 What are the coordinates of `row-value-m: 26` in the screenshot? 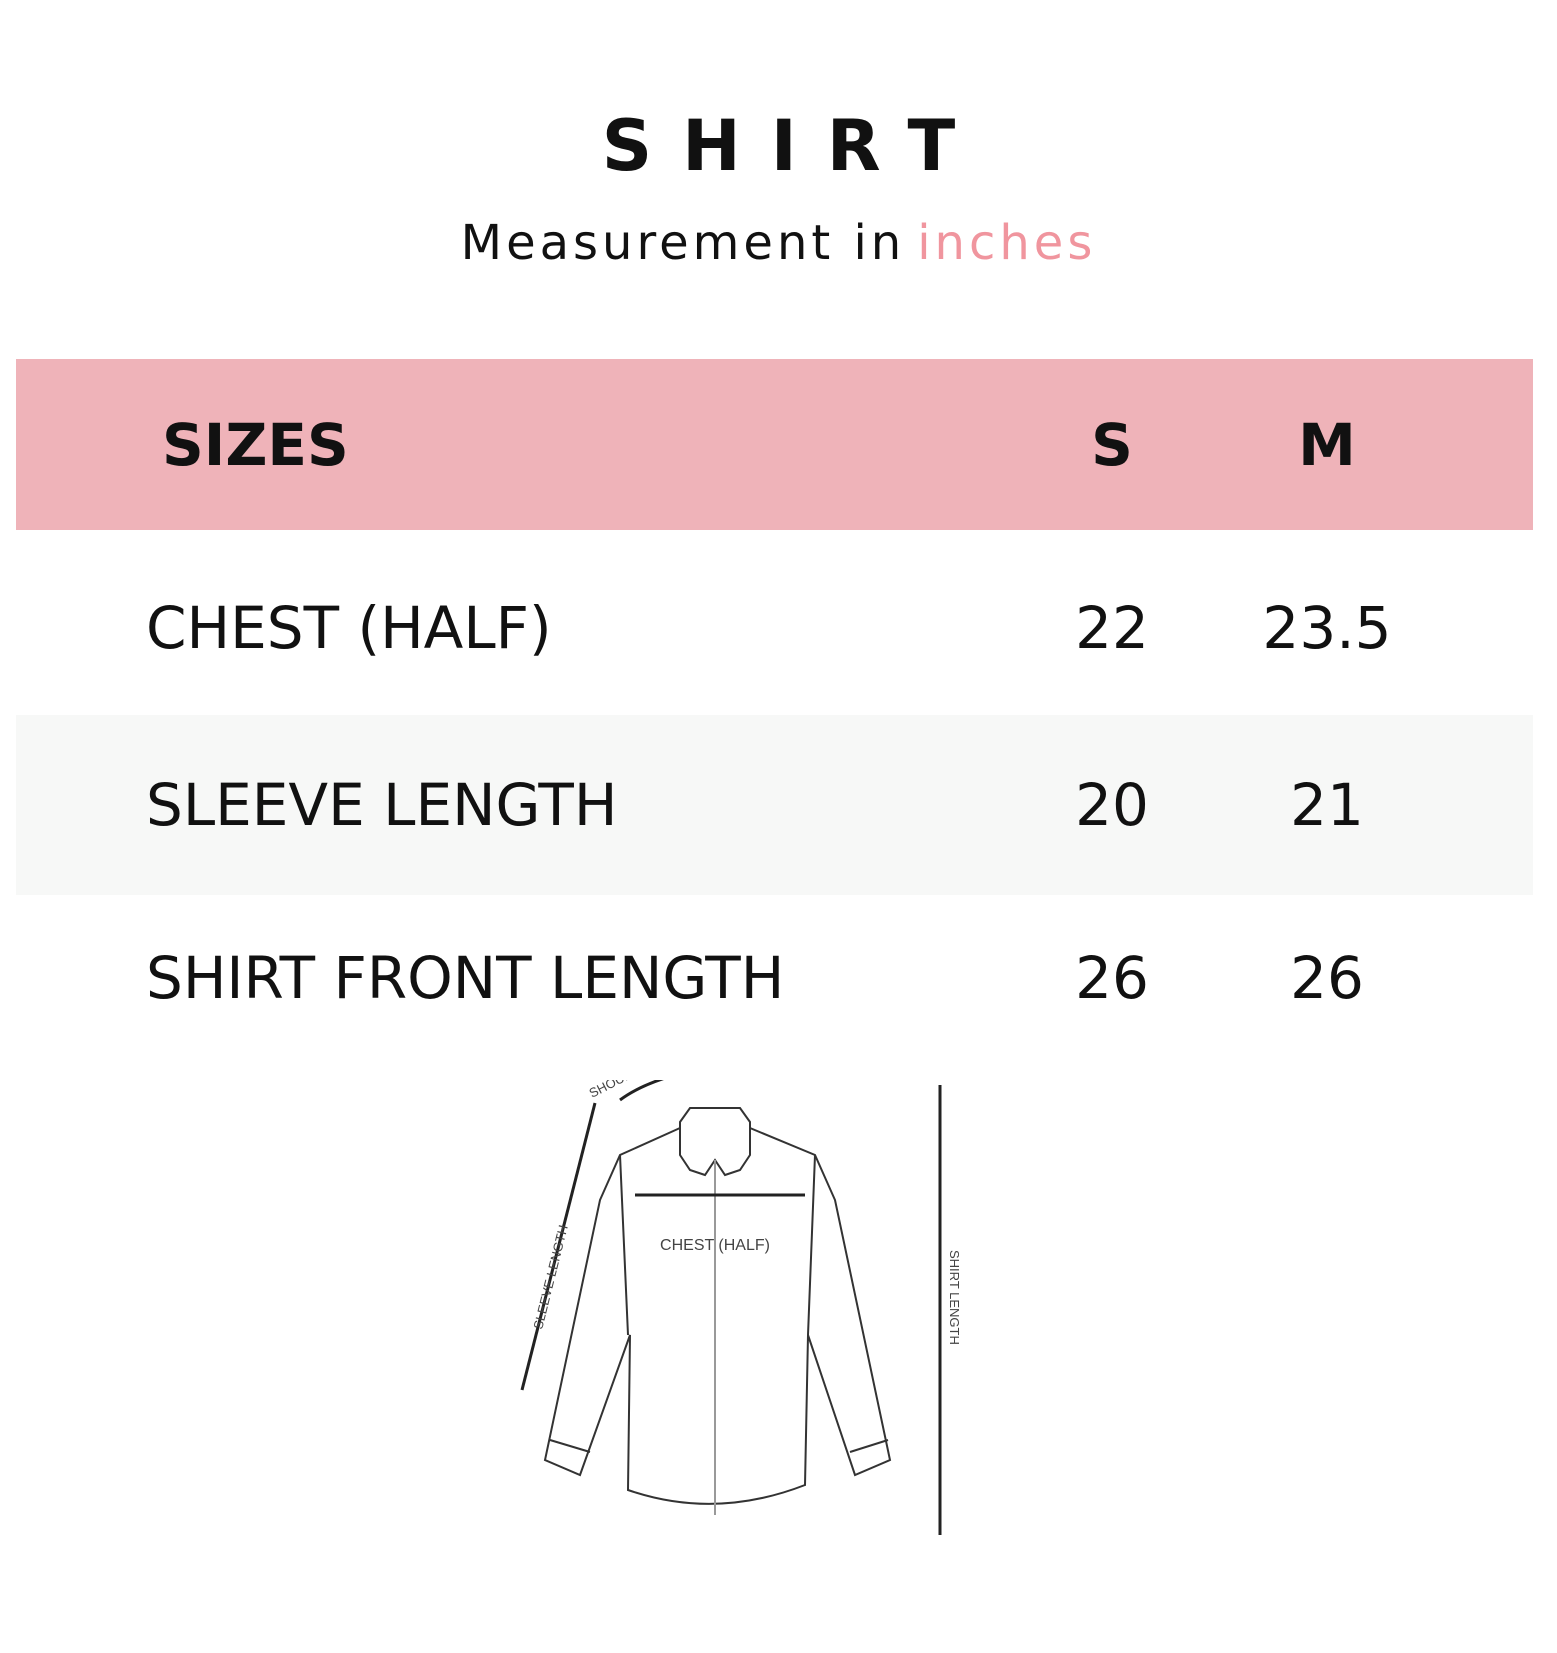 It's located at (1327, 977).